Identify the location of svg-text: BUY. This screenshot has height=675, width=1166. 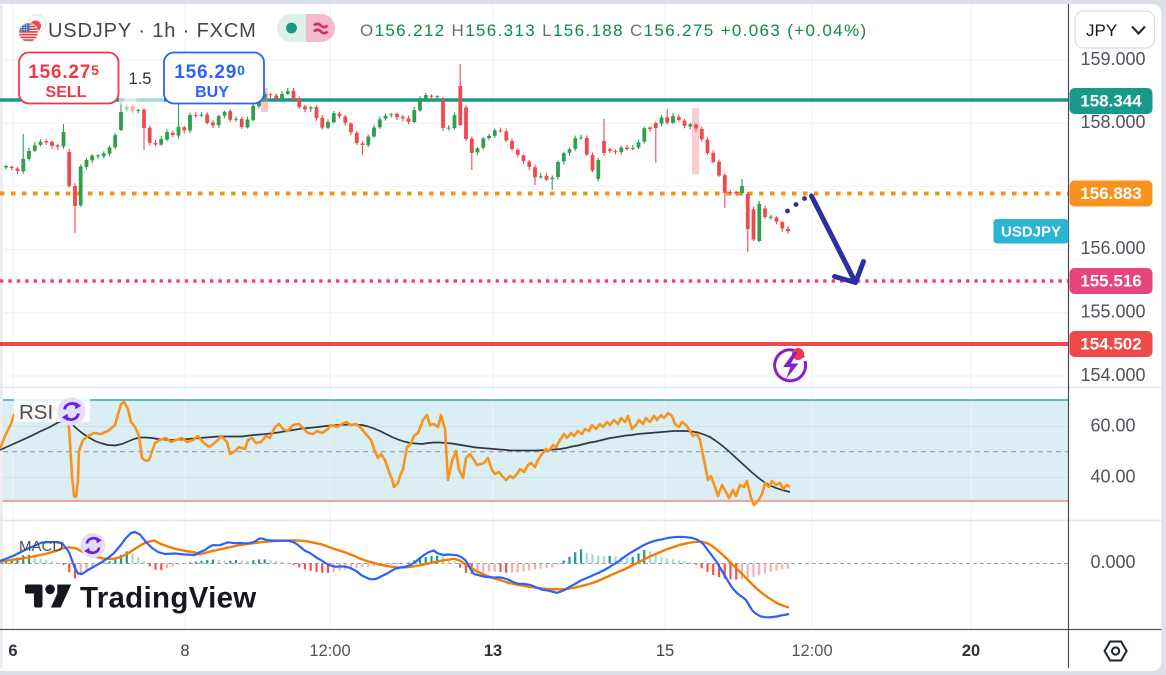
(212, 92).